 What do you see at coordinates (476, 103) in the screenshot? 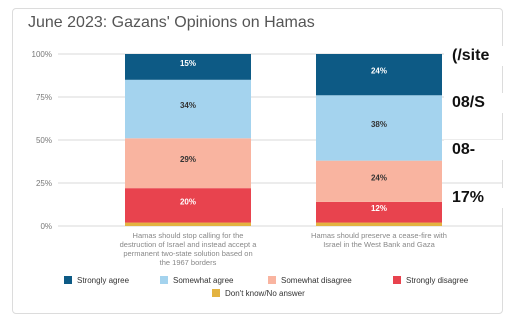
I see `overlay-text-line: 08/S` at bounding box center [476, 103].